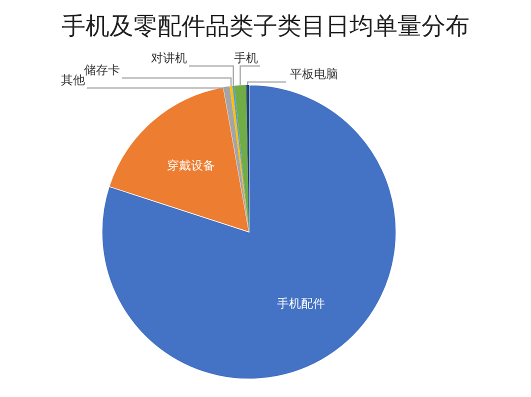  I want to click on slice-label: 手机配件, so click(300, 303).